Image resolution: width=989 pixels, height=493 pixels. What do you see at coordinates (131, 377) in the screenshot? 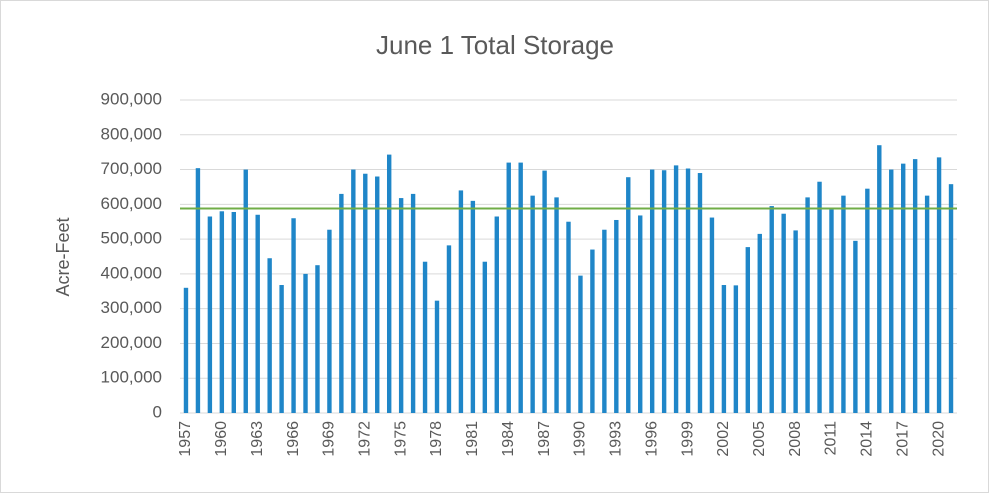
I see `y-tick-label: 100,000` at bounding box center [131, 377].